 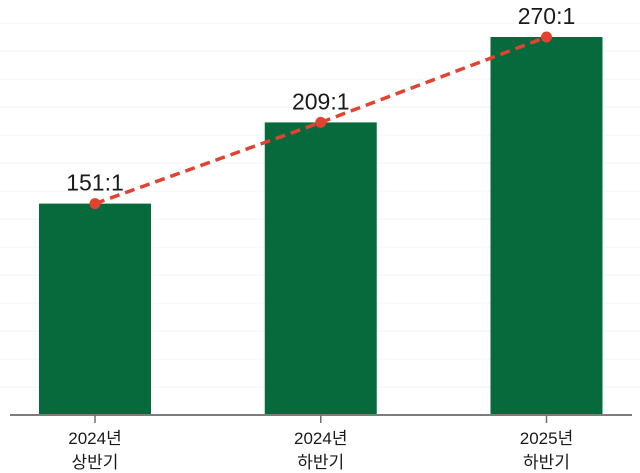 I want to click on x-axis-ticks, so click(x=321, y=419).